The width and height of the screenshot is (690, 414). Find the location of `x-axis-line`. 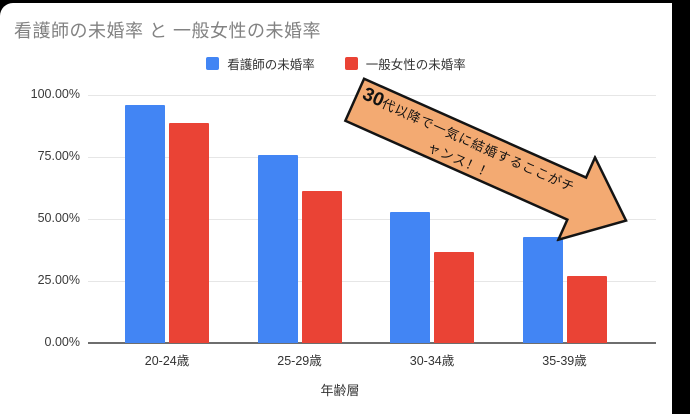

x-axis-line is located at coordinates (372, 343).